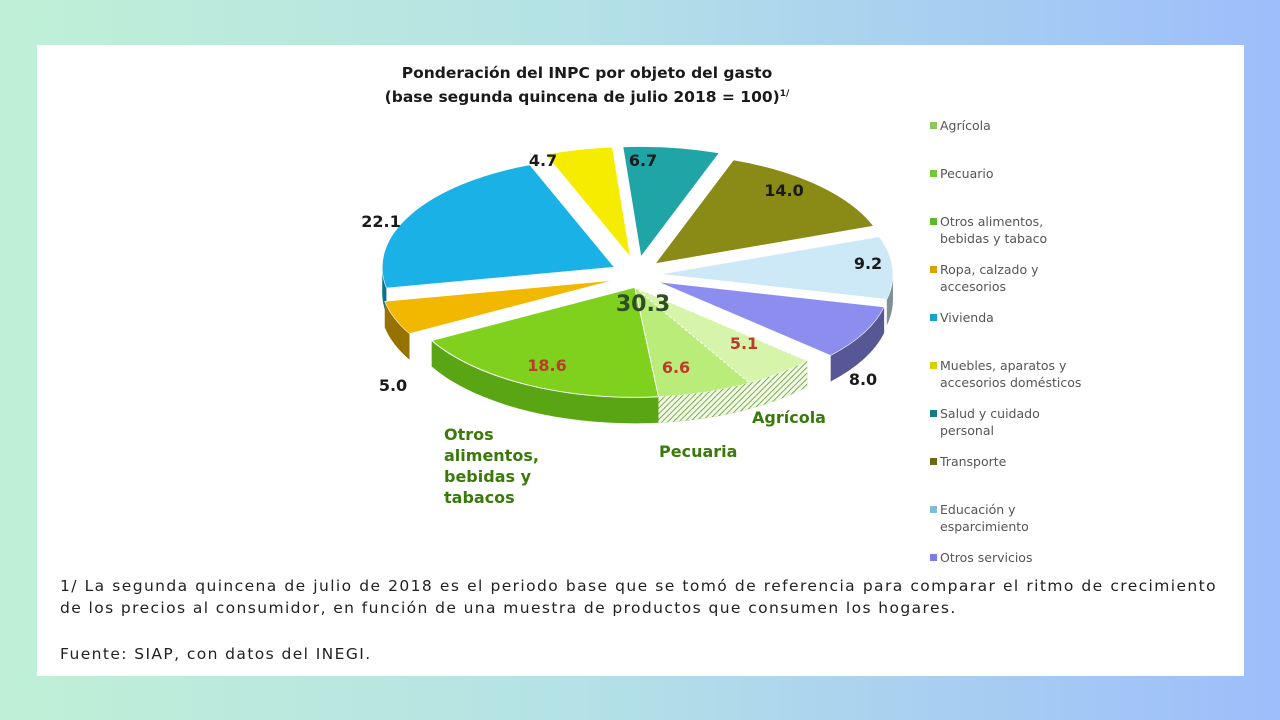 The height and width of the screenshot is (720, 1280). What do you see at coordinates (498, 307) in the screenshot?
I see `pie-slice-ropa-calzado-y-accesorios` at bounding box center [498, 307].